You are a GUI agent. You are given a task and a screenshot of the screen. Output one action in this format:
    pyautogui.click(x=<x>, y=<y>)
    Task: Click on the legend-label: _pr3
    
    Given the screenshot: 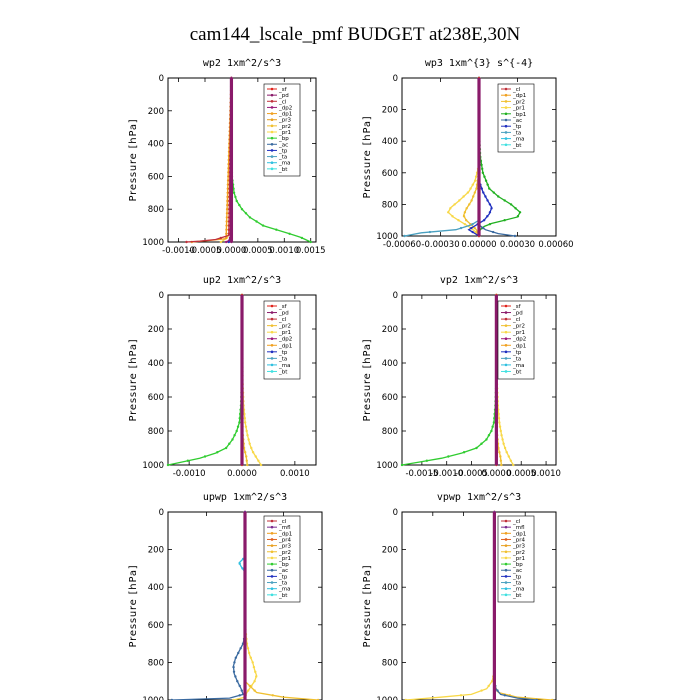 What is the action you would take?
    pyautogui.click(x=285, y=547)
    